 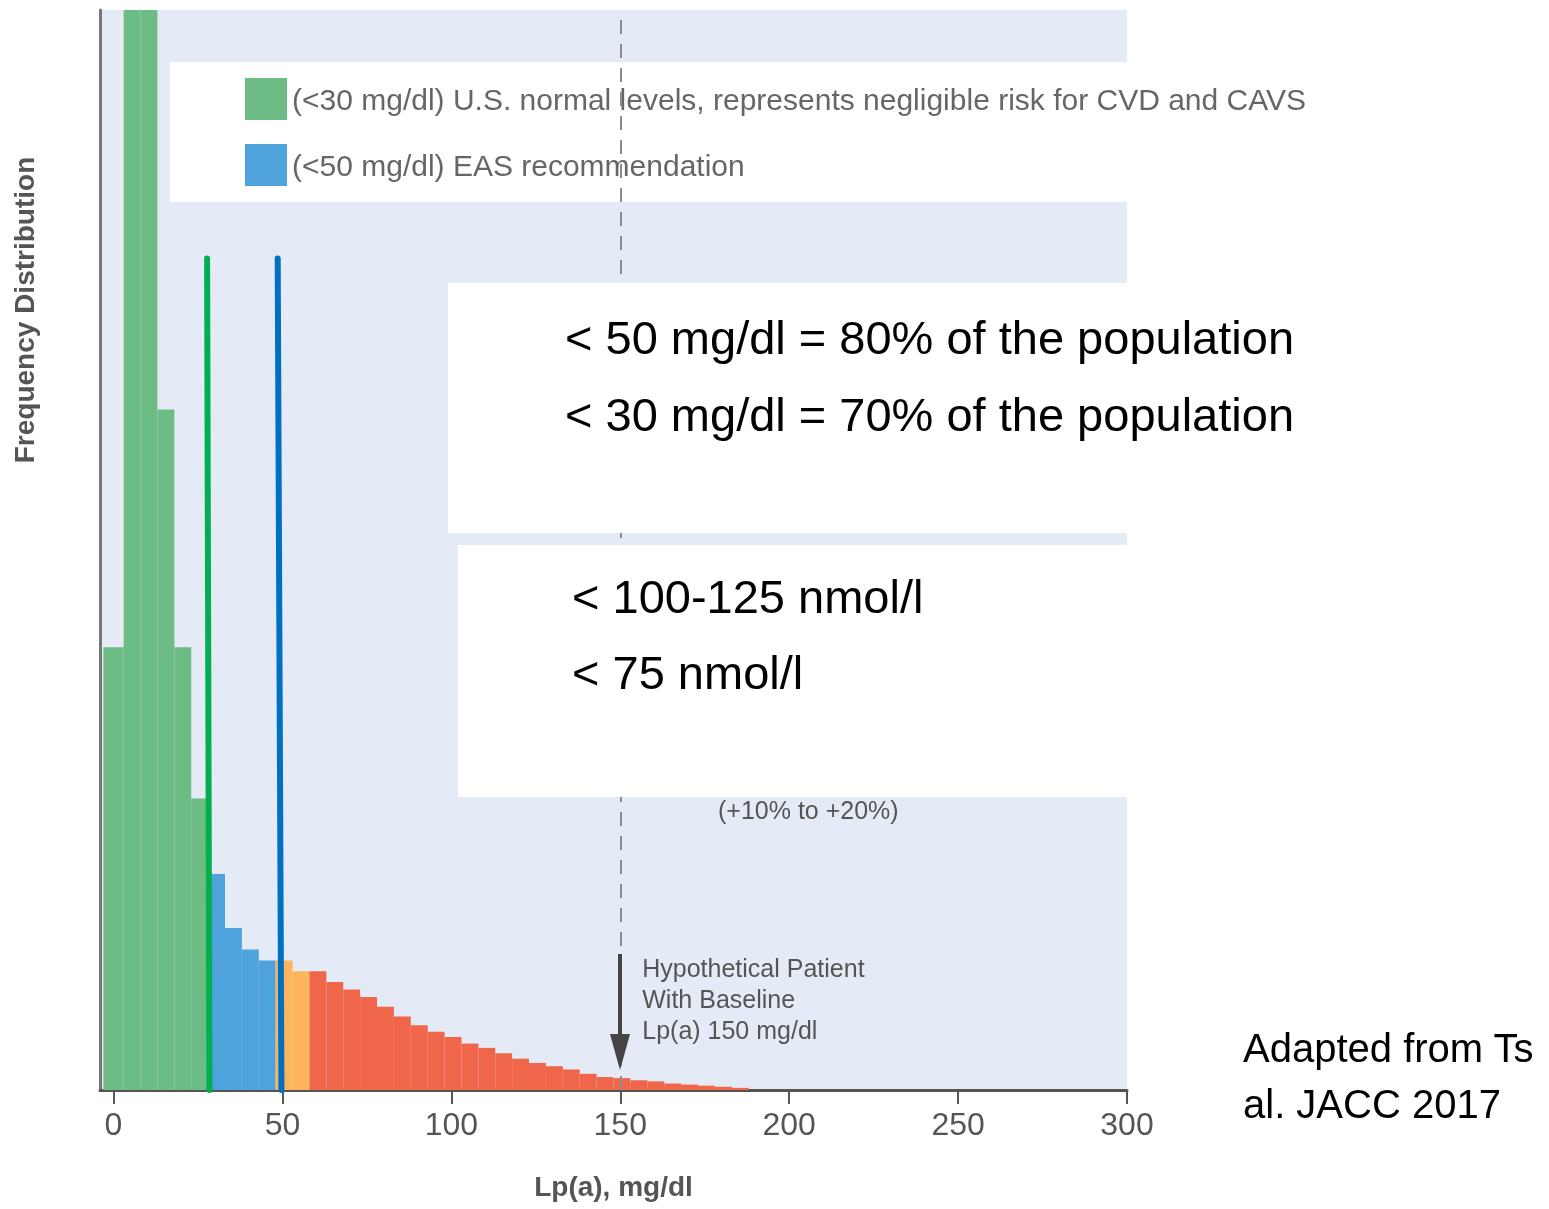 I want to click on x-tick-label: 0, so click(x=113, y=1124).